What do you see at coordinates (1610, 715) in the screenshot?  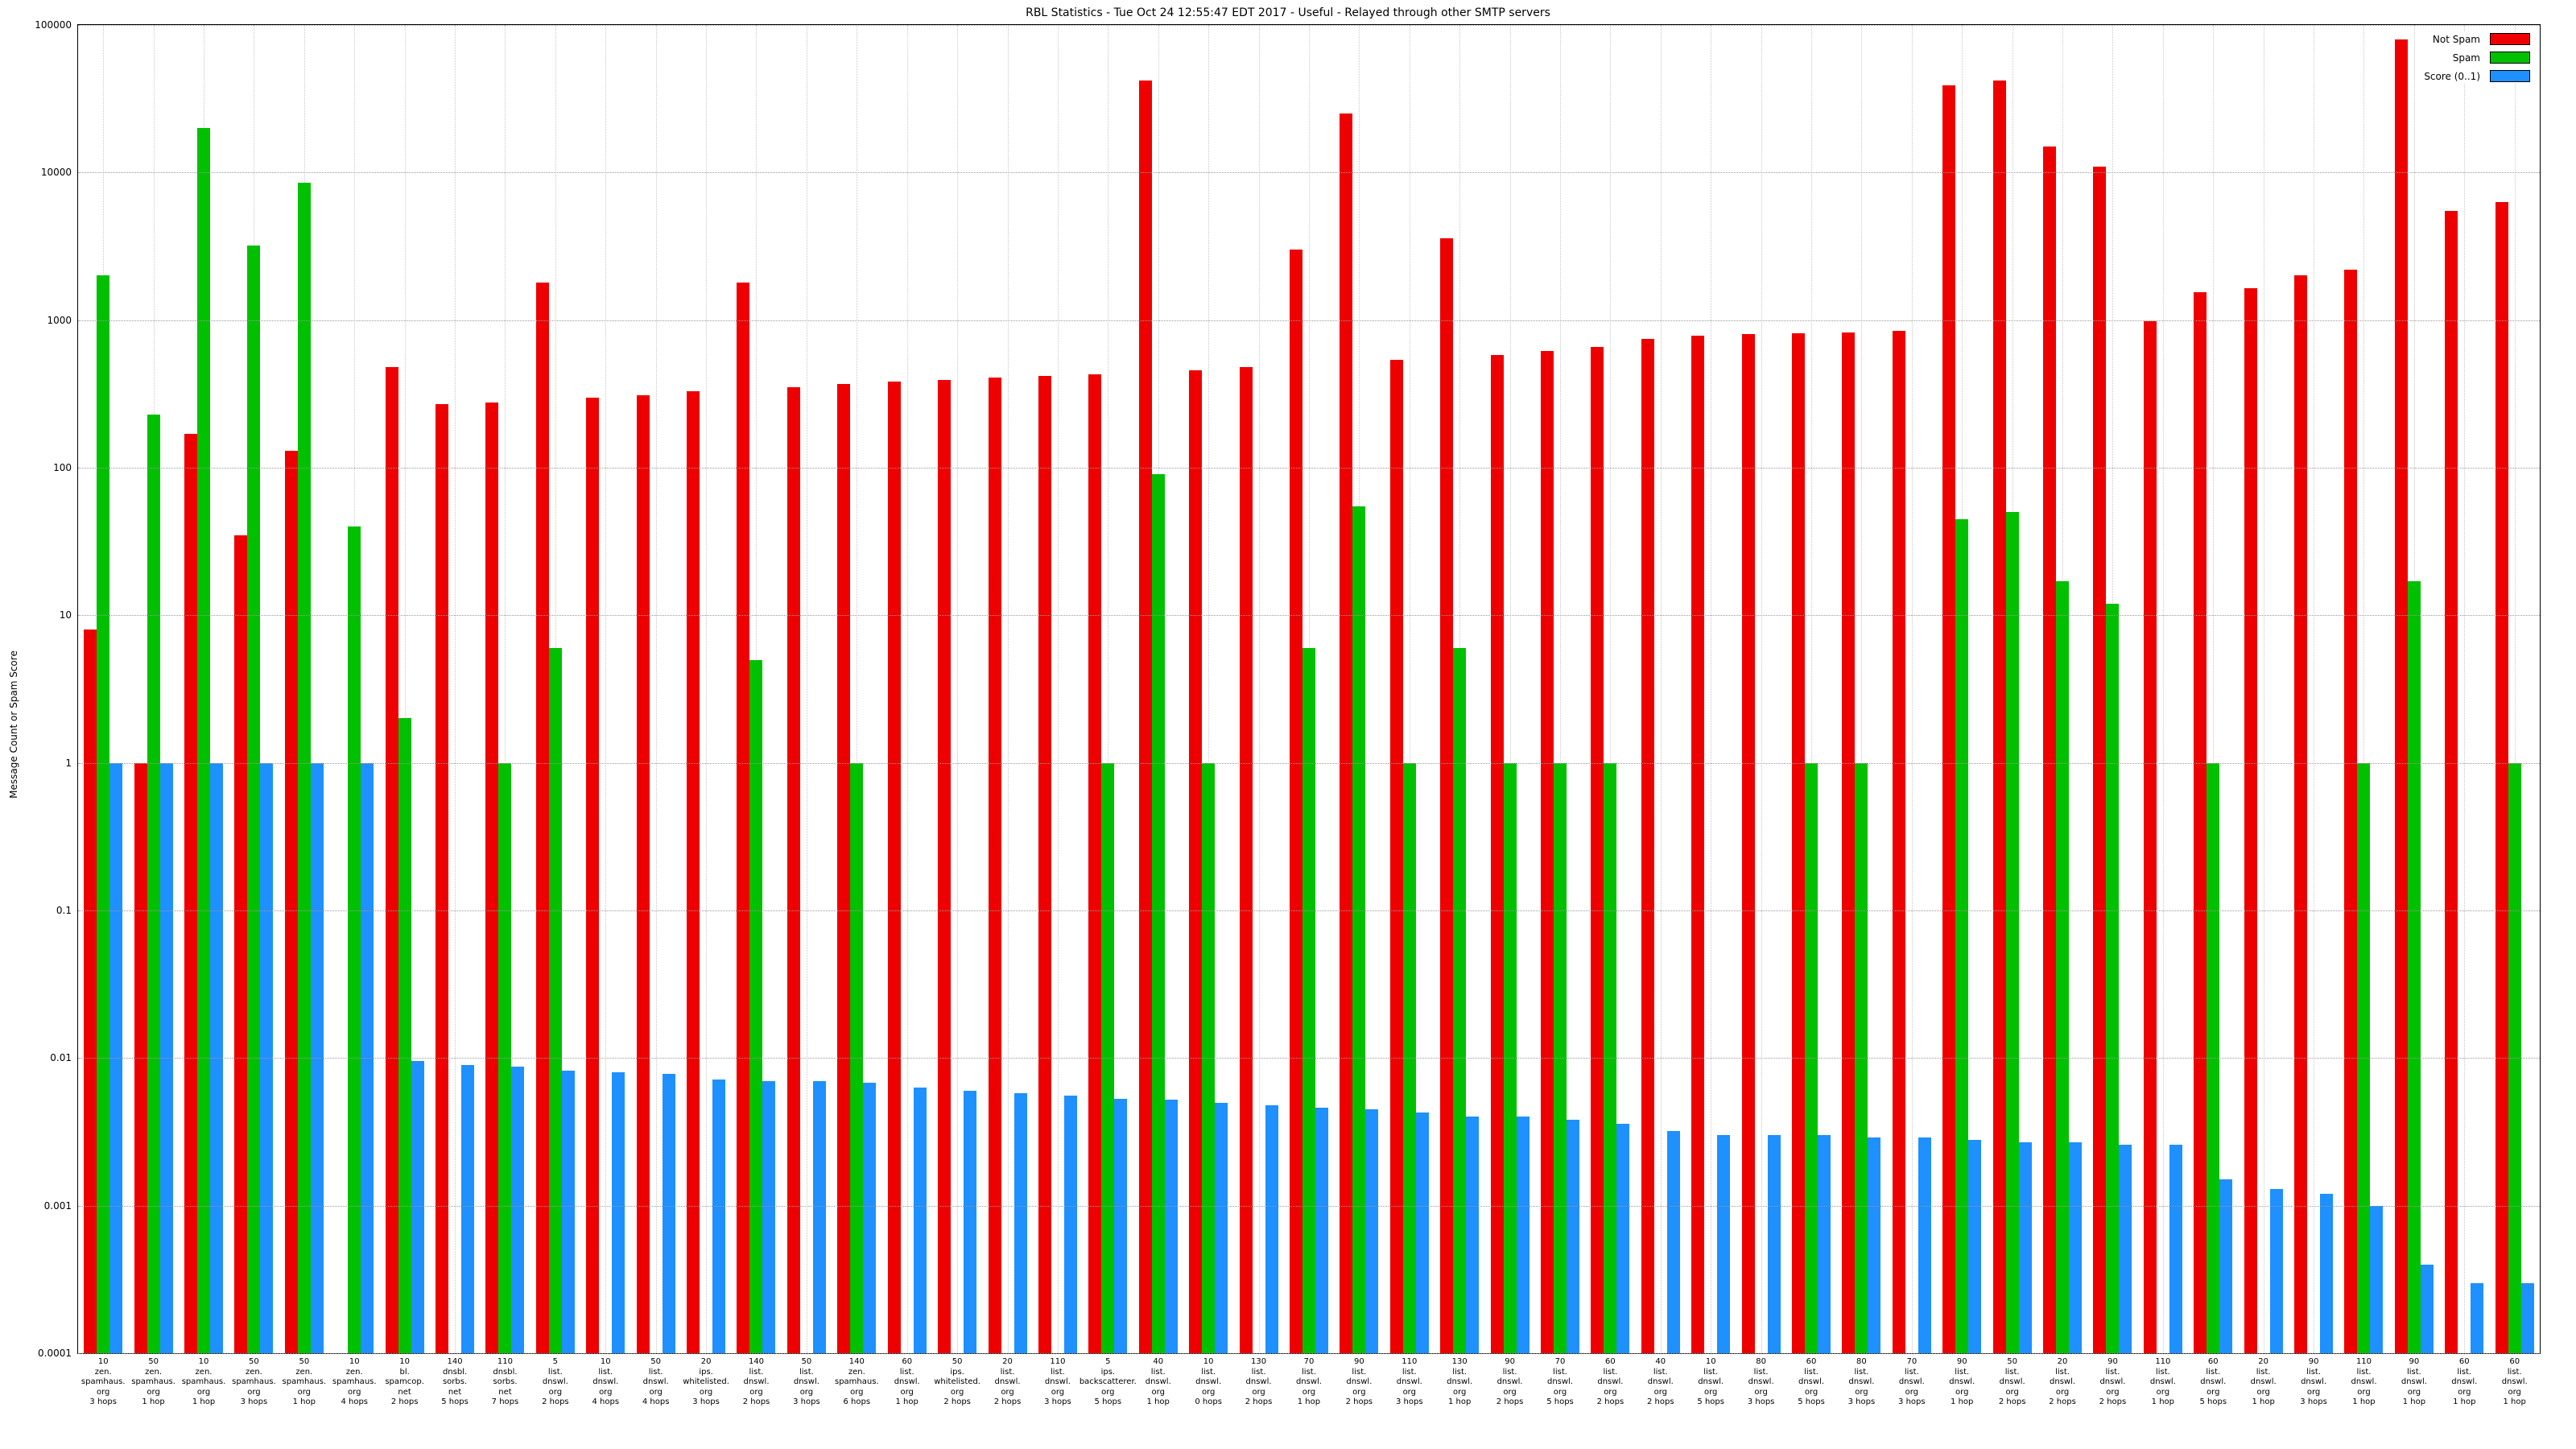 I see `bar-group: 60 list. dnswl. org 2 hops` at bounding box center [1610, 715].